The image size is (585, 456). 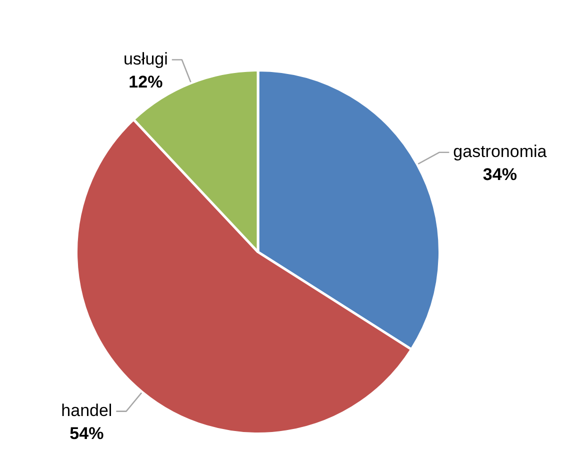 What do you see at coordinates (145, 58) in the screenshot?
I see `slice-label: usługi` at bounding box center [145, 58].